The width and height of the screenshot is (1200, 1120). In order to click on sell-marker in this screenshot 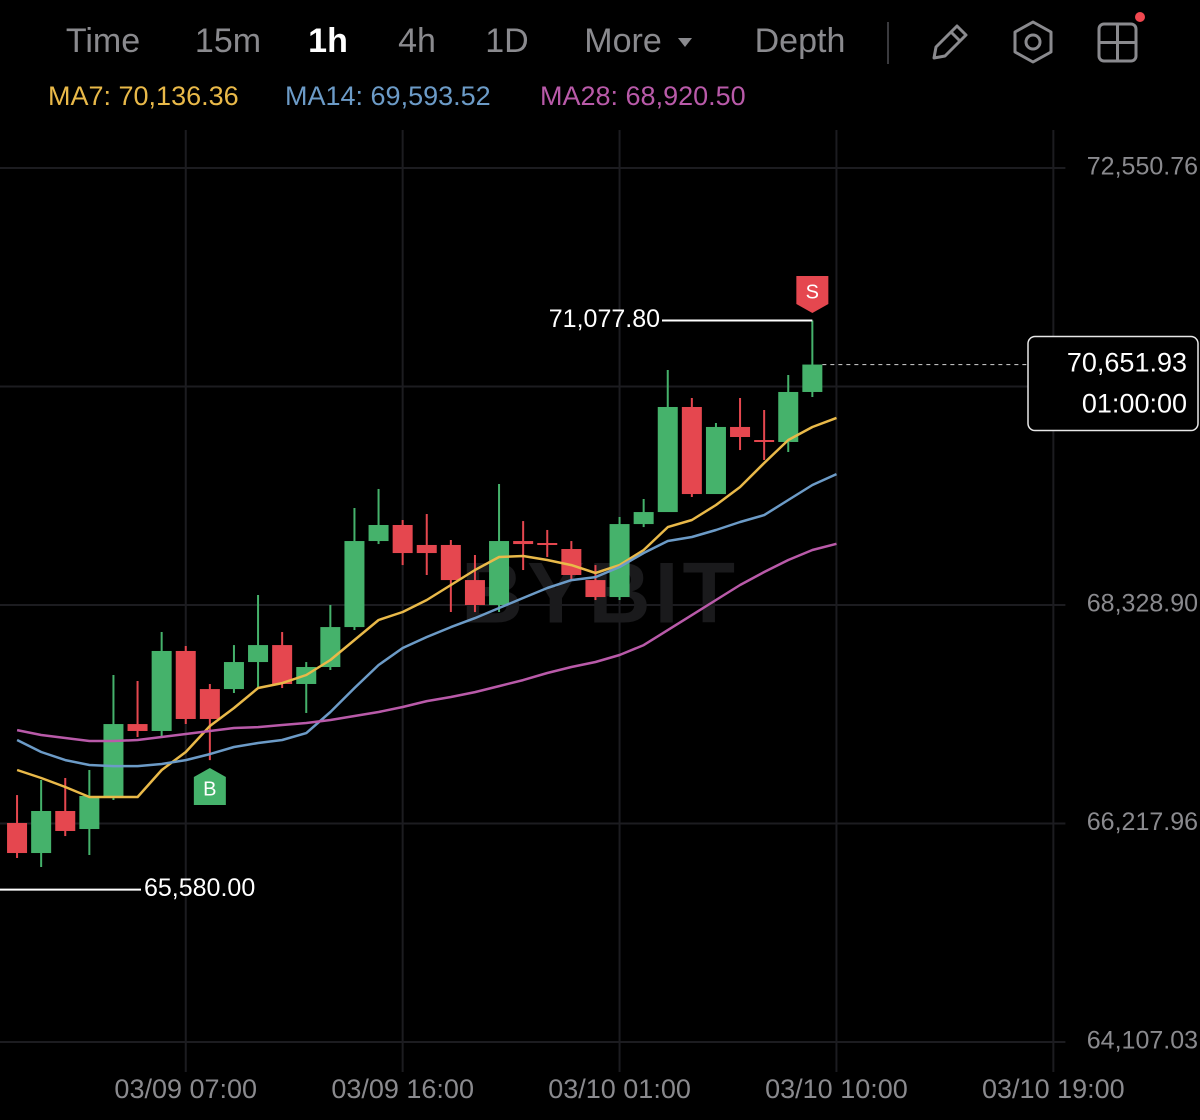, I will do `click(812, 294)`.